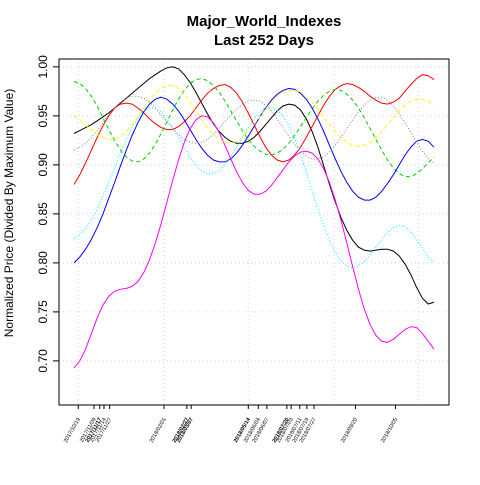 The width and height of the screenshot is (480, 485). I want to click on x-tick-label: 2018/09/20, so click(349, 430).